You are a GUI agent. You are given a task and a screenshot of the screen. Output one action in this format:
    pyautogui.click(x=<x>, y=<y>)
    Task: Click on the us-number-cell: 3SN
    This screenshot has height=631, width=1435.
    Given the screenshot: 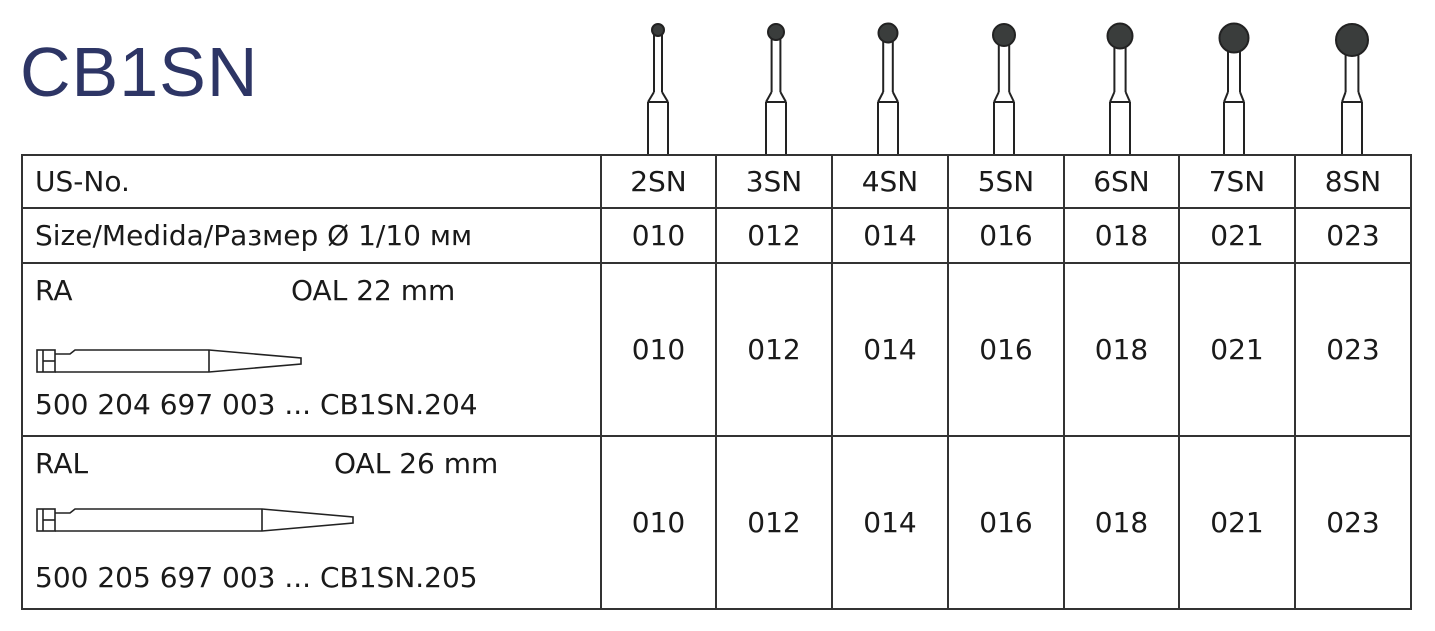 What is the action you would take?
    pyautogui.click(x=774, y=181)
    